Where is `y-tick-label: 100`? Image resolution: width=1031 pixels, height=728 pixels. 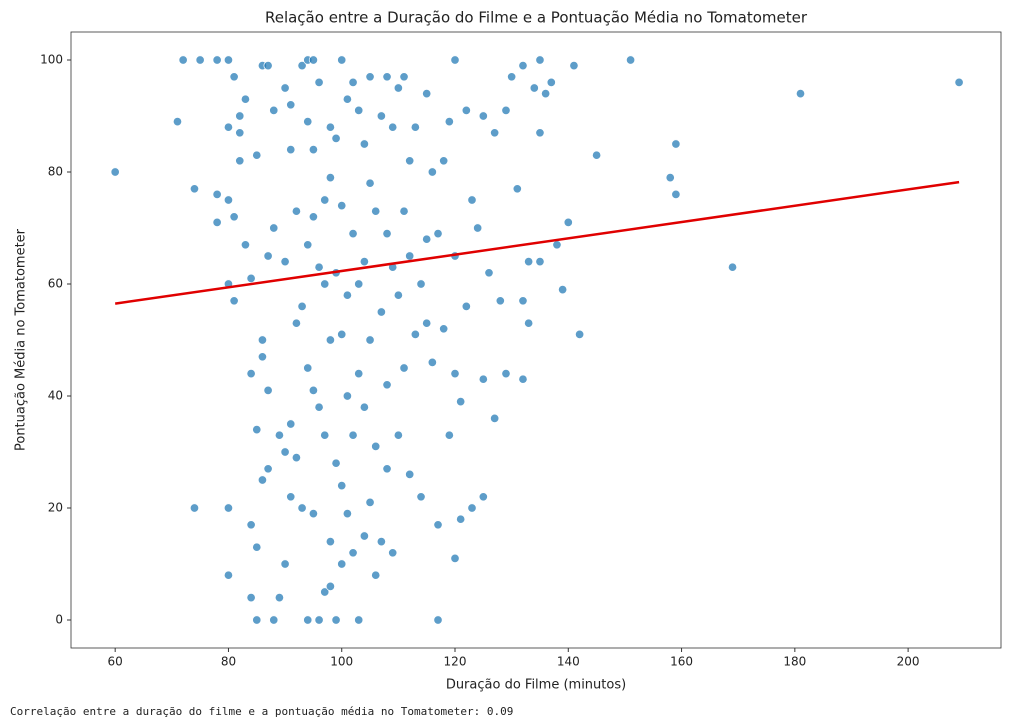 y-tick-label: 100 is located at coordinates (51, 60).